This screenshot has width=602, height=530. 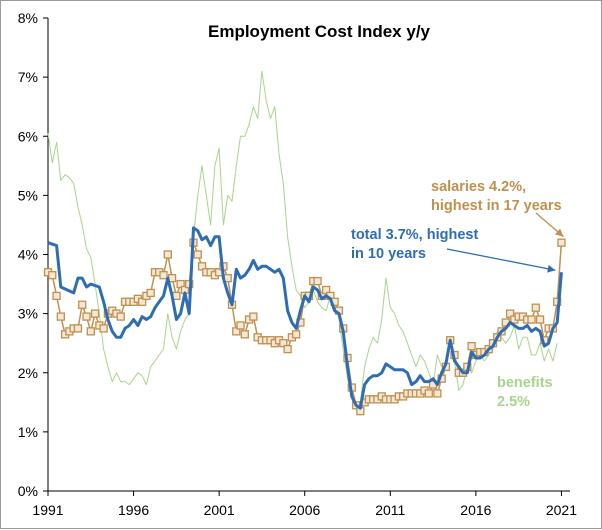 What do you see at coordinates (304, 510) in the screenshot?
I see `x-tick-label: 2006` at bounding box center [304, 510].